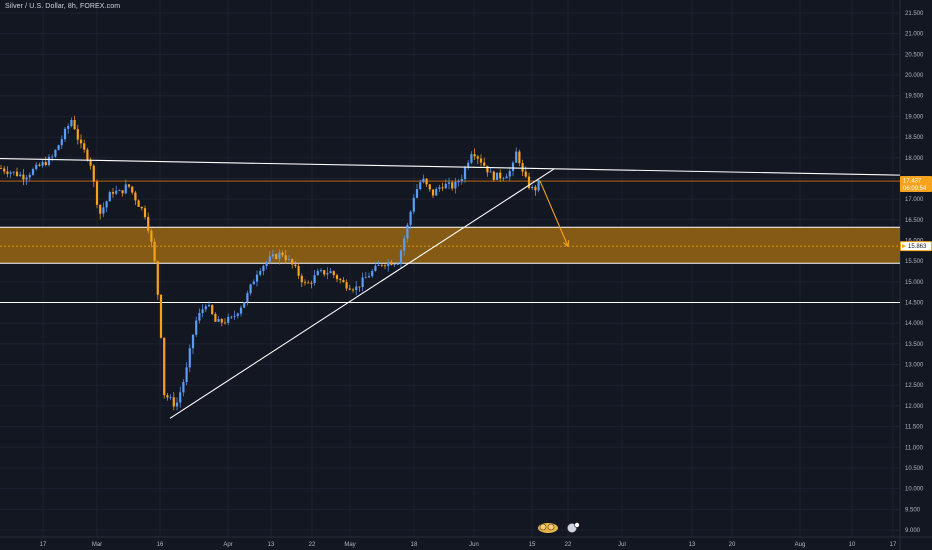 This screenshot has width=932, height=550. I want to click on price-tick-label: 10.000, so click(914, 490).